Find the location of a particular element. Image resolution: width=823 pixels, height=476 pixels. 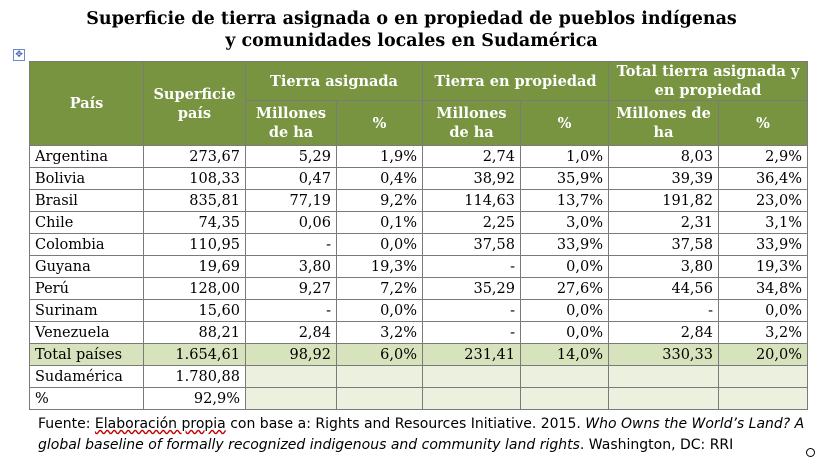

cell-superficie: 15,60 is located at coordinates (194, 310).